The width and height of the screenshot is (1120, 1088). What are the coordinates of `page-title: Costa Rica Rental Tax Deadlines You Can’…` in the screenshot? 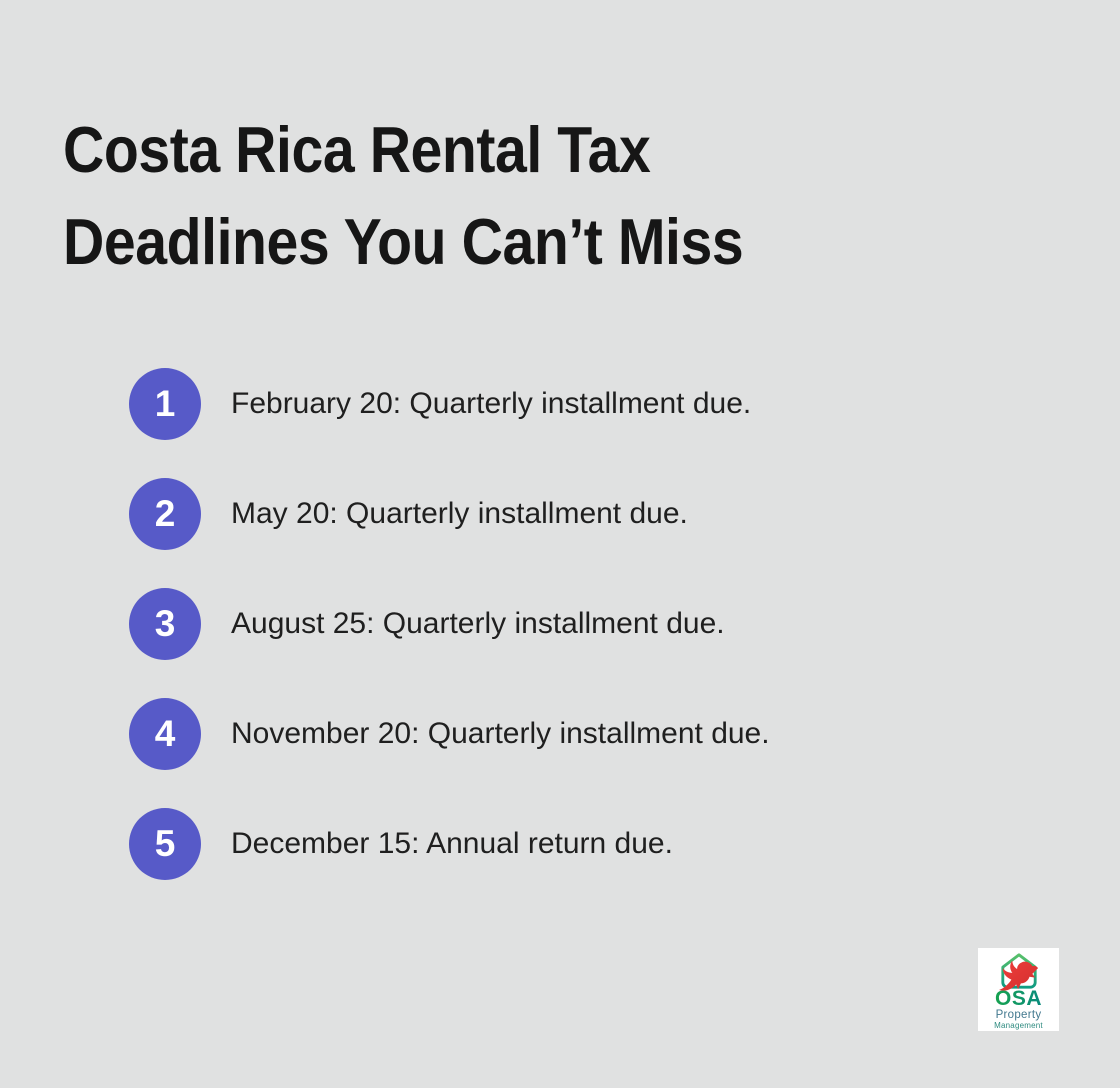 It's located at (403, 196).